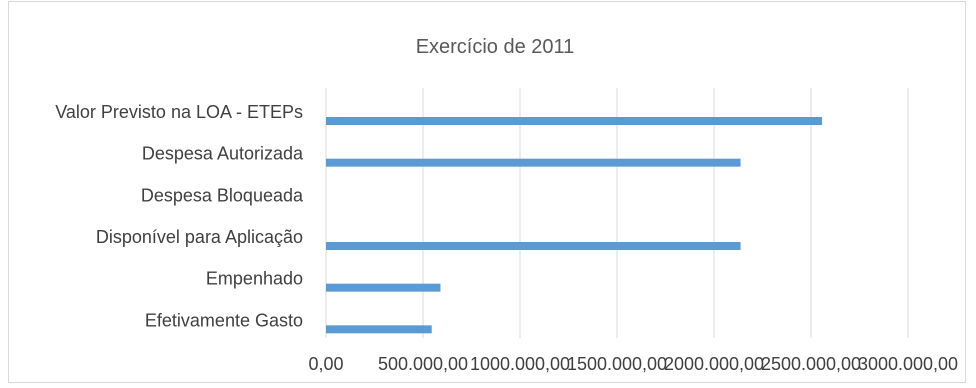 The height and width of the screenshot is (388, 976). What do you see at coordinates (617, 364) in the screenshot?
I see `x-tick-label: 1500.000,00` at bounding box center [617, 364].